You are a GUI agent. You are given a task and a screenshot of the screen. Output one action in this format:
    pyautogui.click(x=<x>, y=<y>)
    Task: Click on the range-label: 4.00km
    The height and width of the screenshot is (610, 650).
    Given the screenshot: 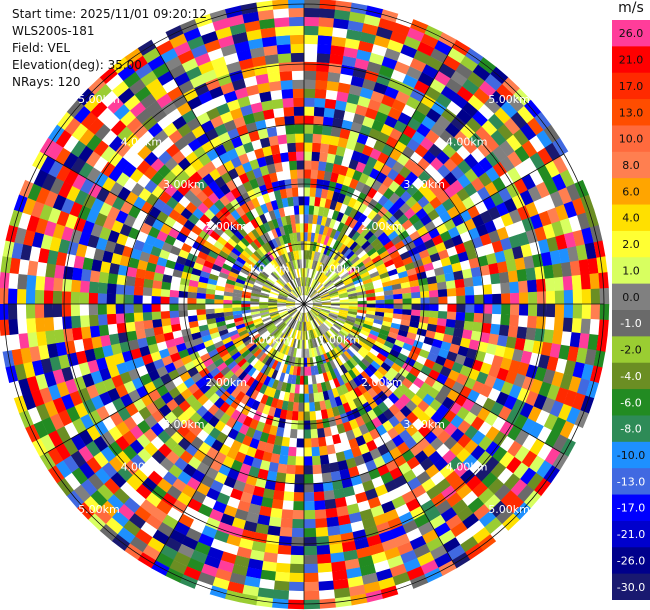 What is the action you would take?
    pyautogui.click(x=467, y=141)
    